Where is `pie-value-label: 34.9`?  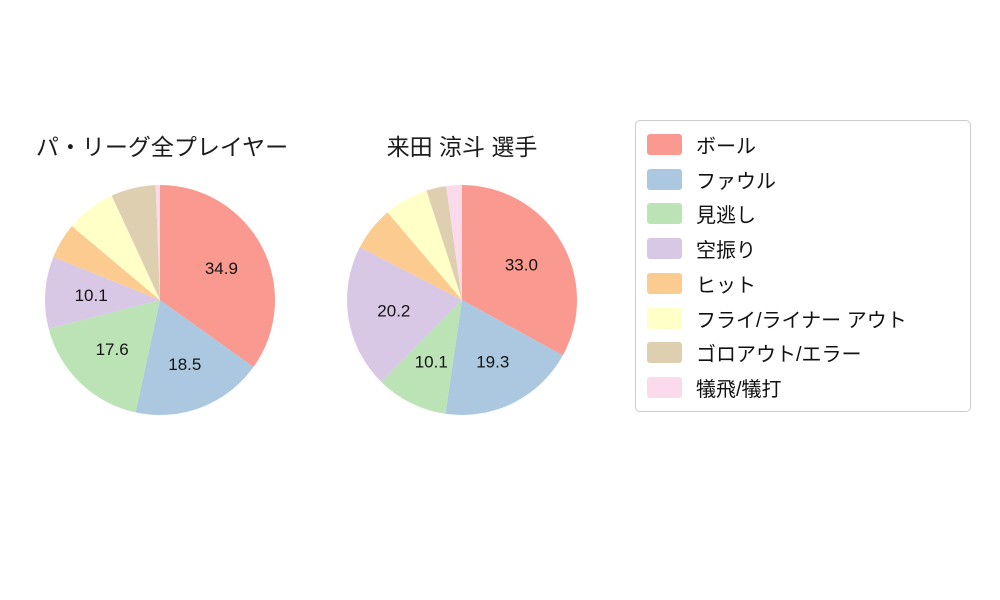 pie-value-label: 34.9 is located at coordinates (221, 268).